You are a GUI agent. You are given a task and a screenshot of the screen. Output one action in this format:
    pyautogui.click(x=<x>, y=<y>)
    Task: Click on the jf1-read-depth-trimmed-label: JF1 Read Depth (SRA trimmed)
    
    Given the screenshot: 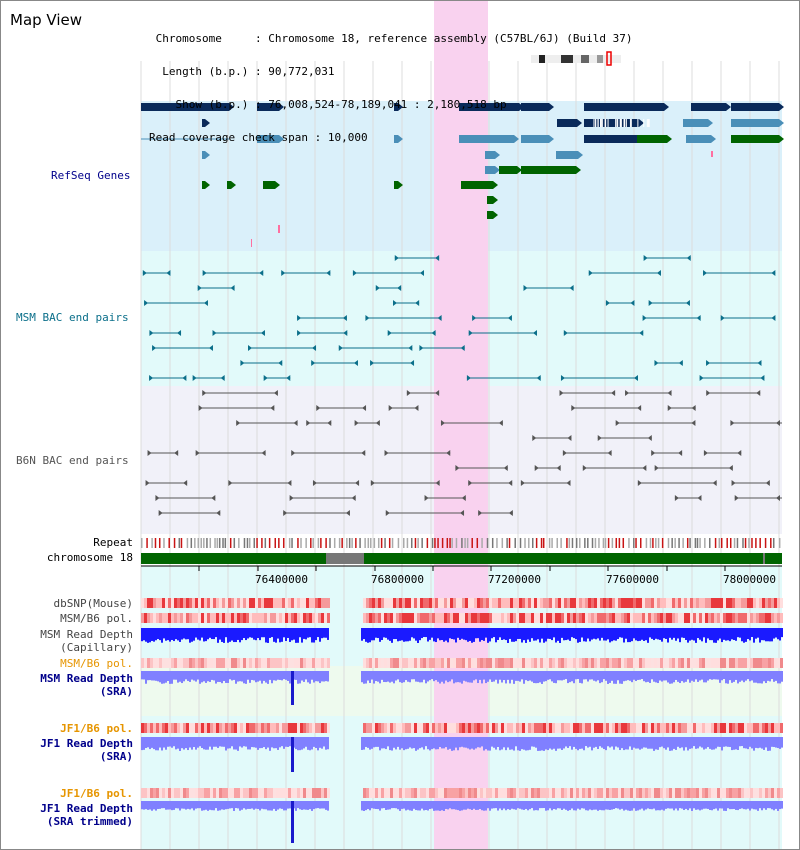 What is the action you would take?
    pyautogui.click(x=86, y=815)
    